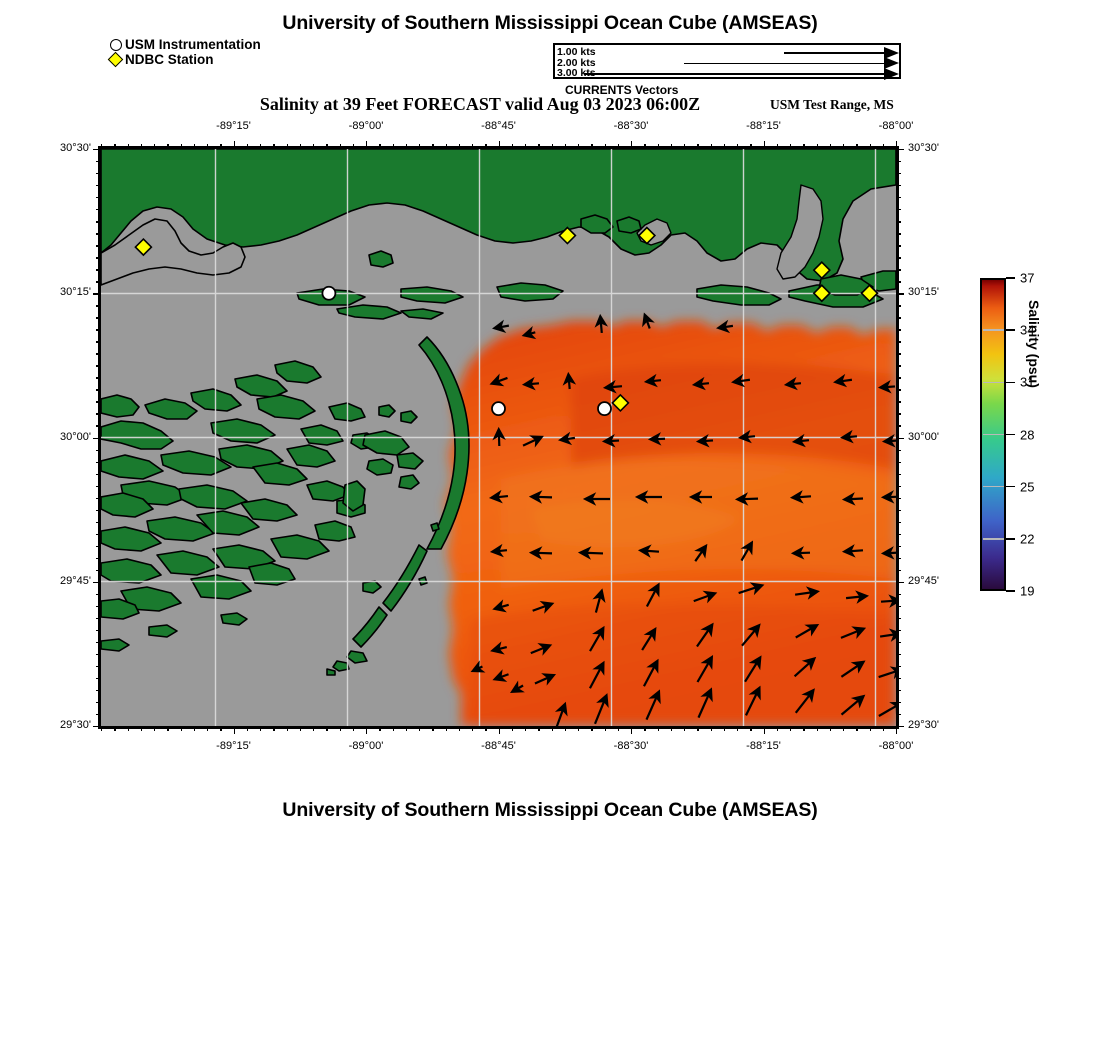 The image size is (1100, 1050). What do you see at coordinates (1027, 487) in the screenshot?
I see `colorbar-tick-label: 25` at bounding box center [1027, 487].